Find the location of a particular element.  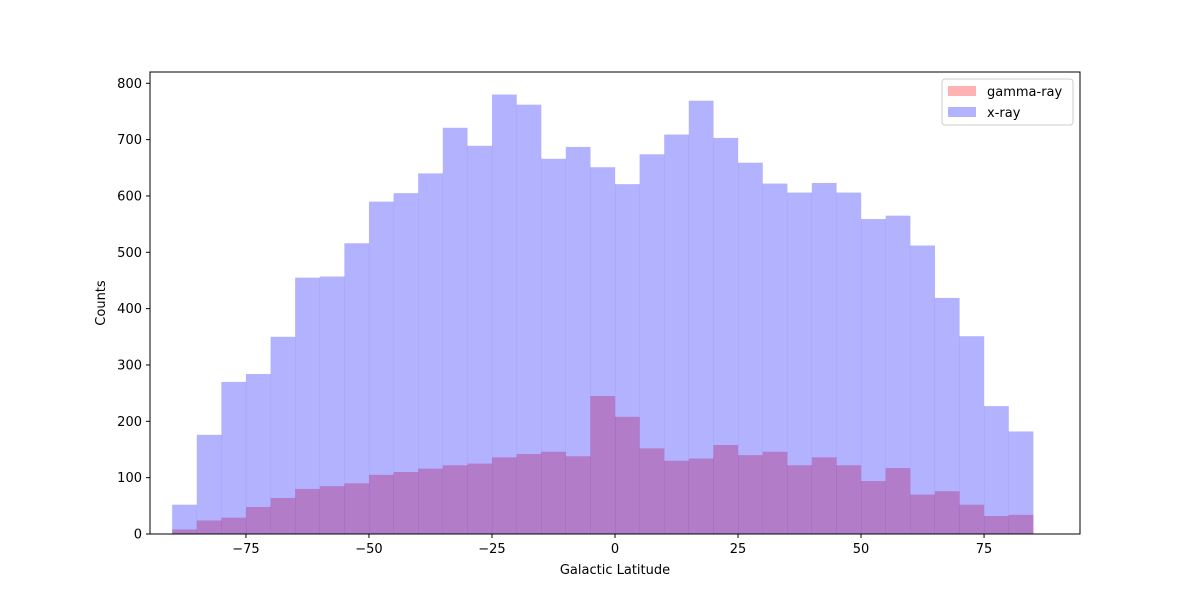

x-tick-label: −50 is located at coordinates (368, 549).